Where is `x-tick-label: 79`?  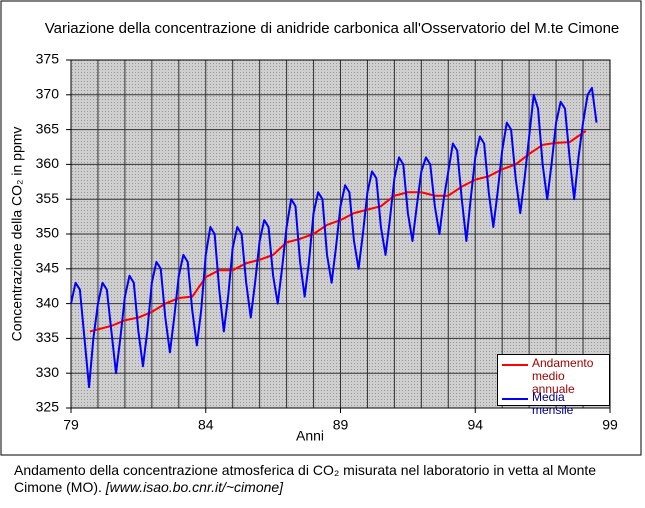
x-tick-label: 79 is located at coordinates (71, 425).